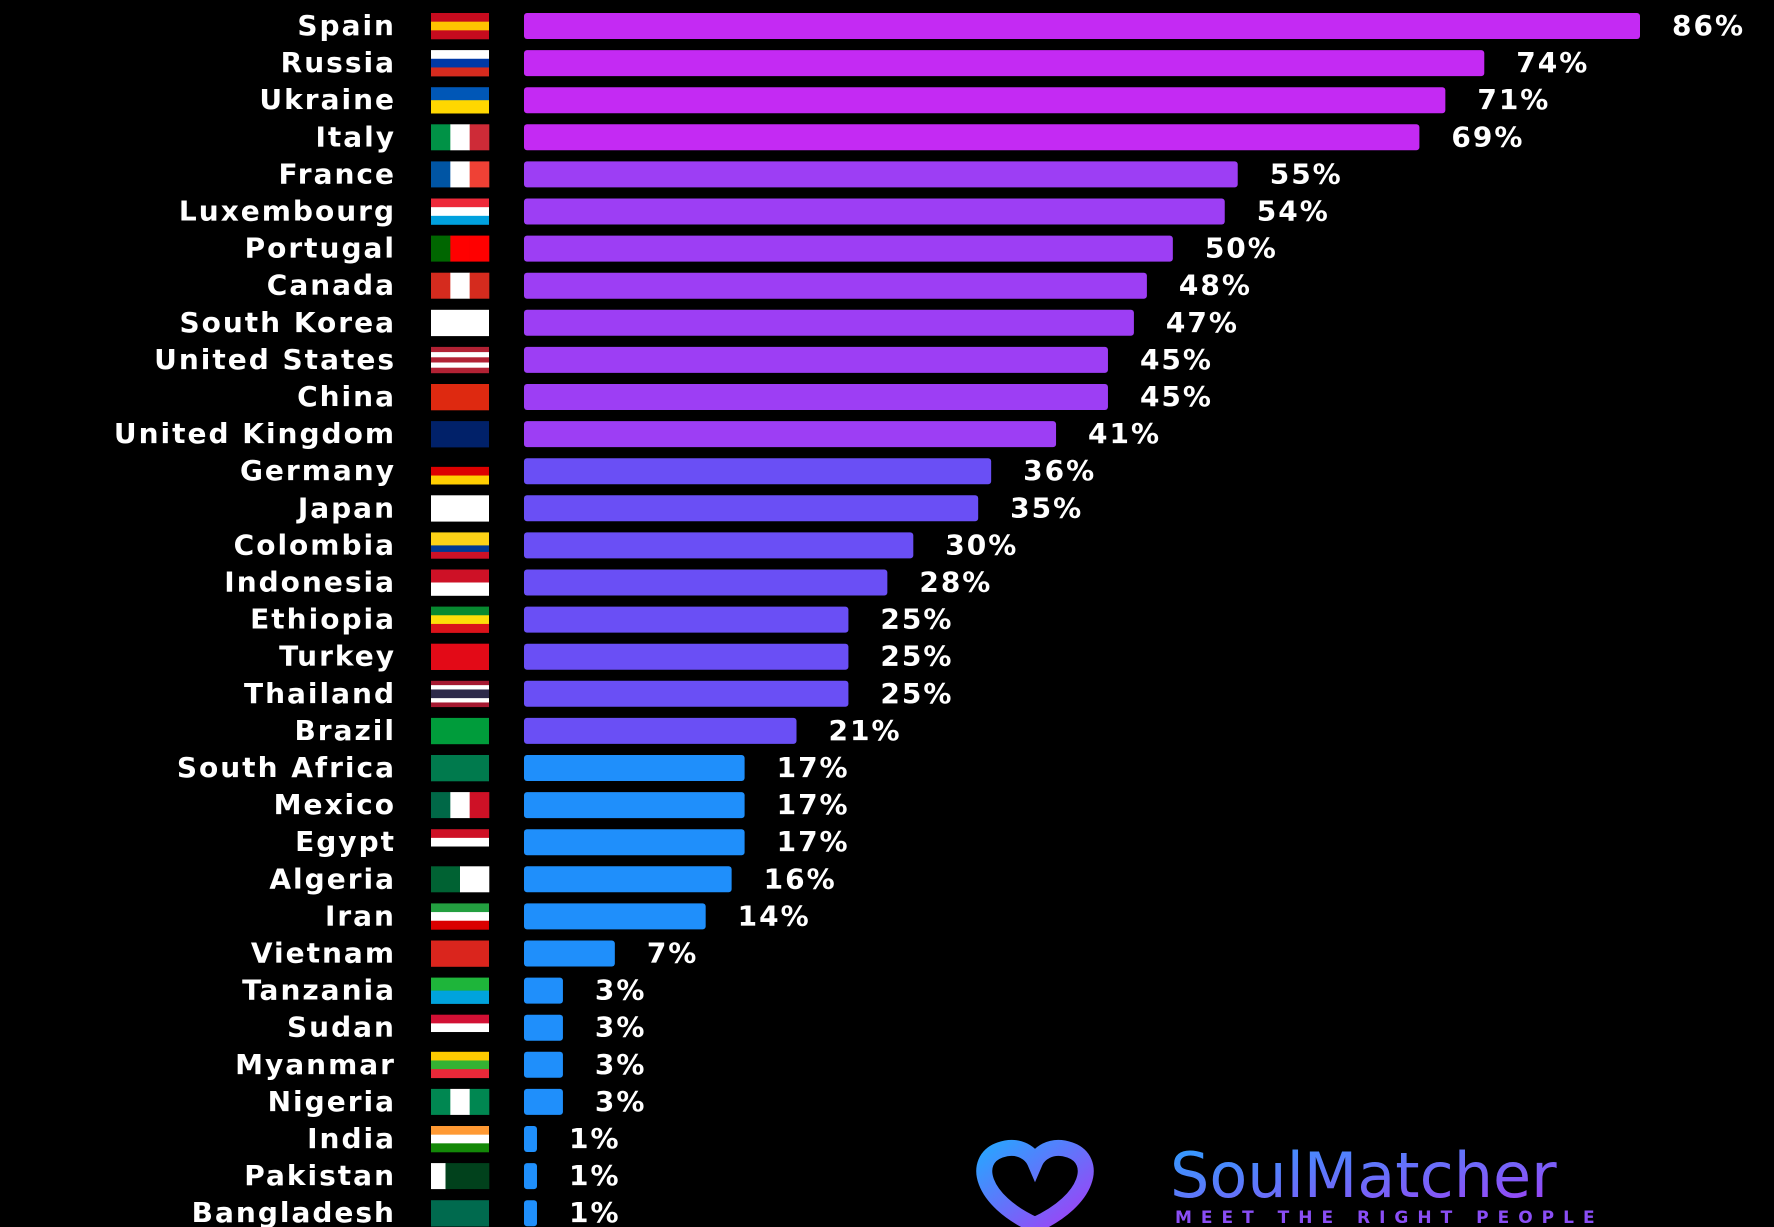 Image resolution: width=1774 pixels, height=1227 pixels. Describe the element at coordinates (319, 990) in the screenshot. I see `category-label: Tanzania` at that location.